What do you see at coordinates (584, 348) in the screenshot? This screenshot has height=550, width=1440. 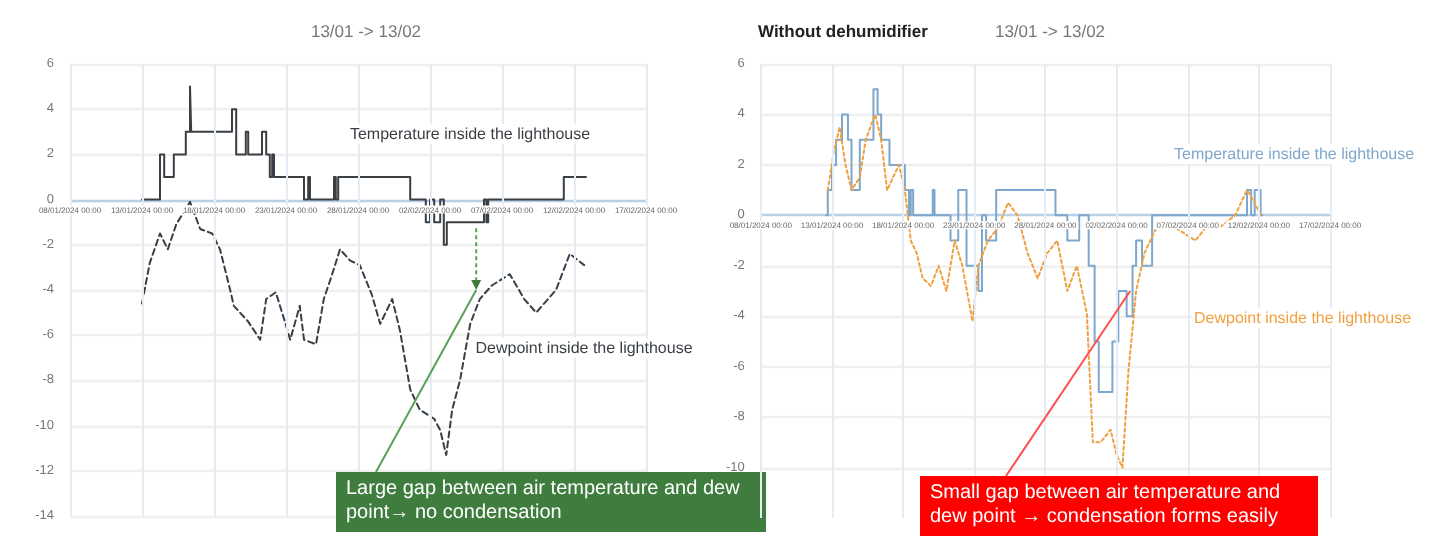 I see `series-label: Dewpoint inside the lighthouse` at bounding box center [584, 348].